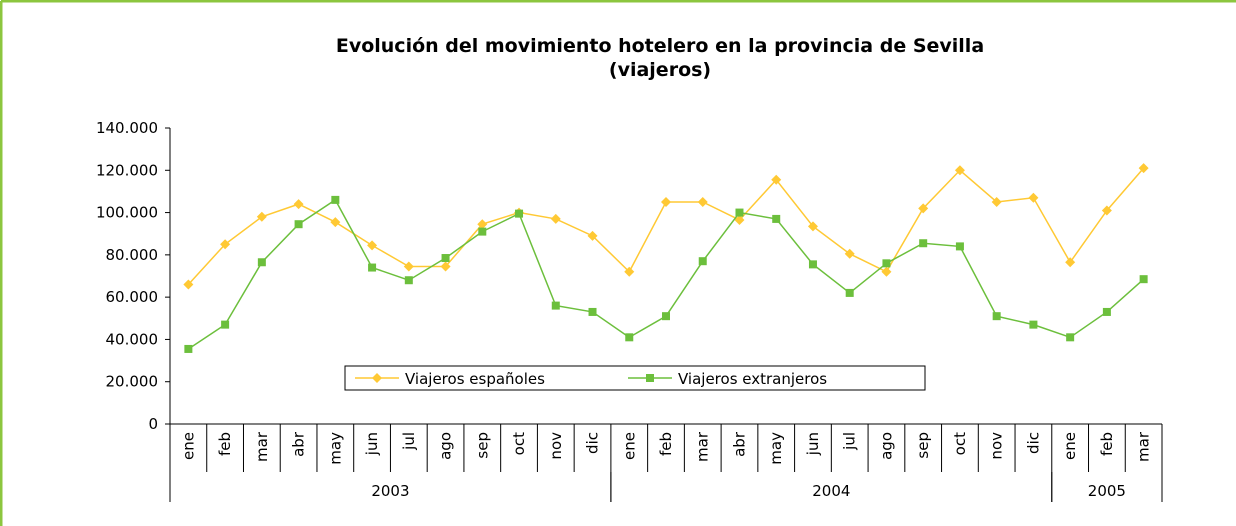  I want to click on y-tick-label: 120.000, so click(127, 170).